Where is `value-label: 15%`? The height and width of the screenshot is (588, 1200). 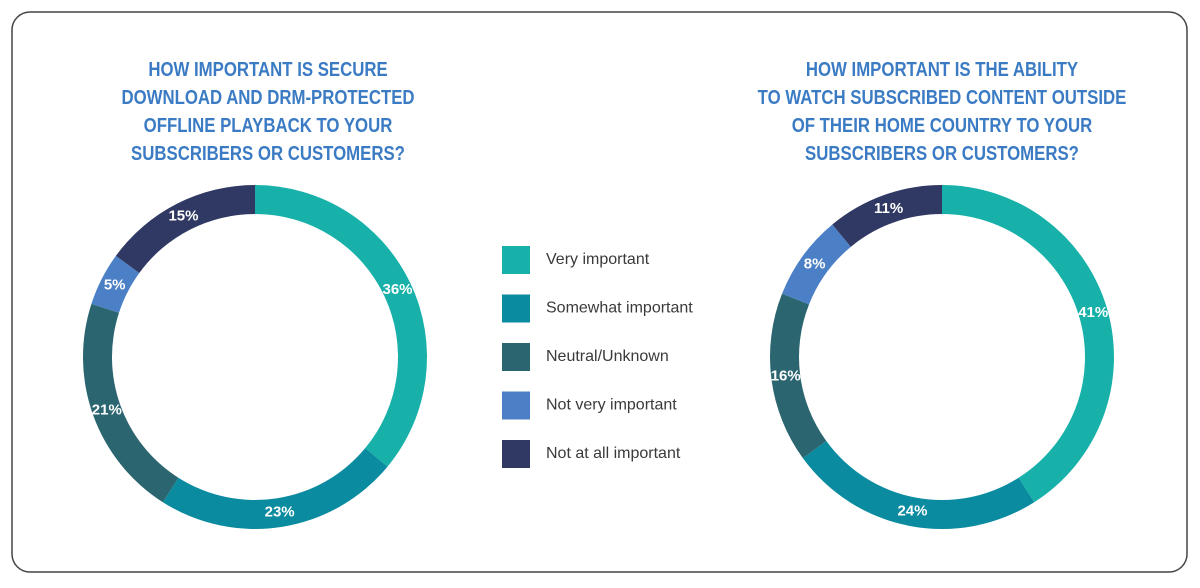
value-label: 15% is located at coordinates (183, 216).